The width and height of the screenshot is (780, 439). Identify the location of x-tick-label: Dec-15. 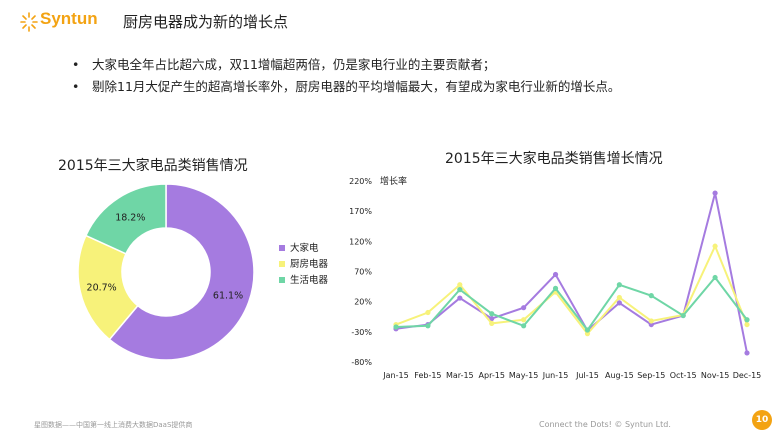
(747, 375).